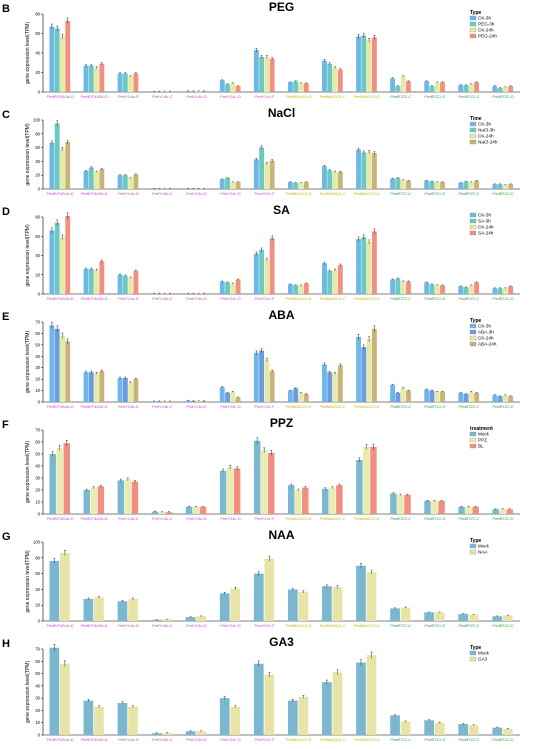 The width and height of the screenshot is (550, 749). Describe the element at coordinates (37, 161) in the screenshot. I see `y-tick-label: 40` at that location.